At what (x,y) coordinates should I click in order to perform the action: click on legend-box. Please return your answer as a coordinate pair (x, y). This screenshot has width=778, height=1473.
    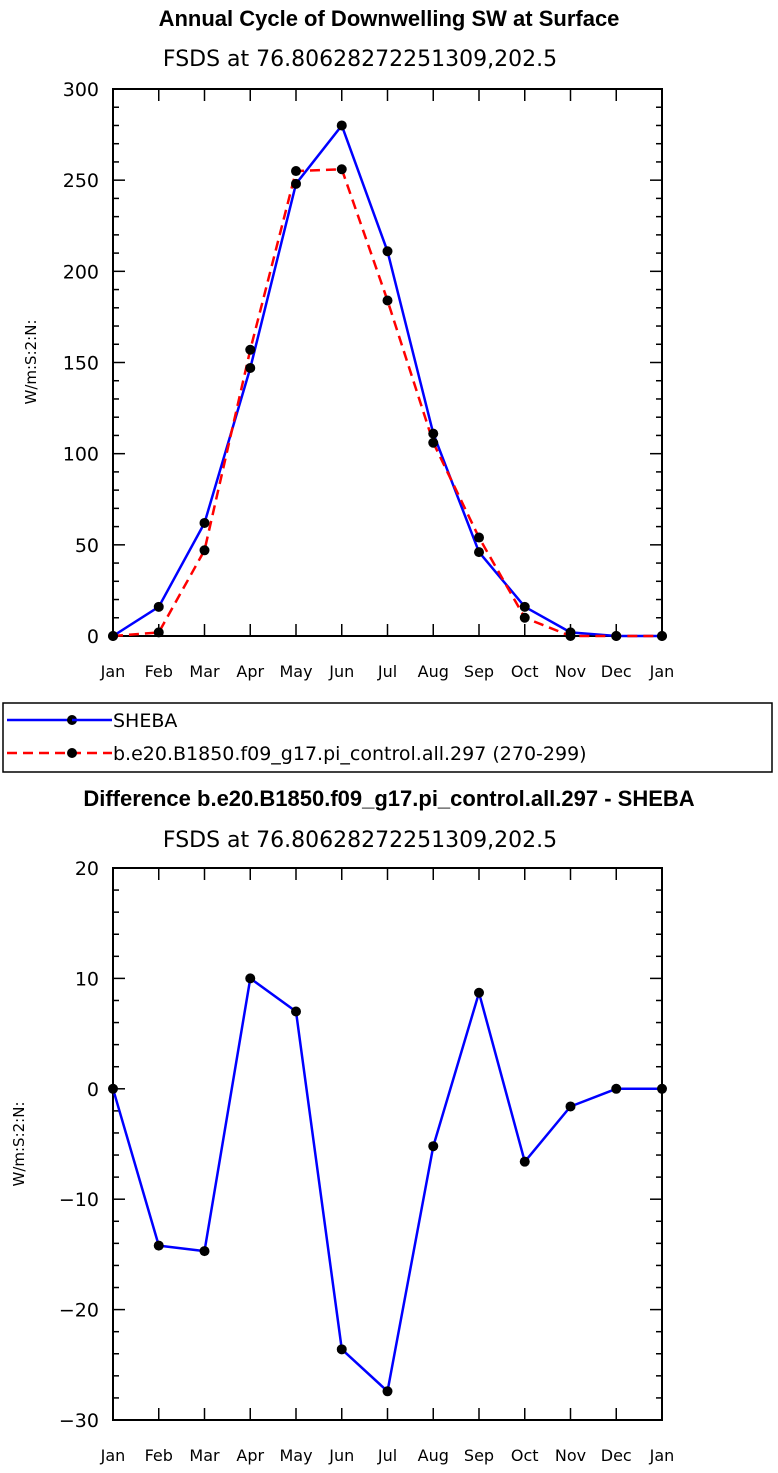
    Looking at the image, I should click on (387, 737).